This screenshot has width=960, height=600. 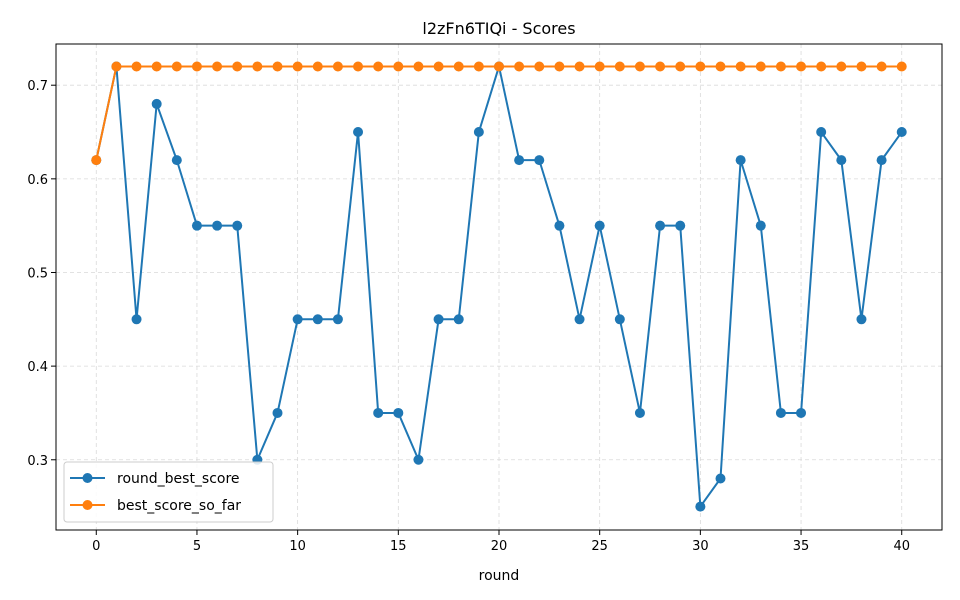 I want to click on x-tick-label: 30, so click(x=700, y=546).